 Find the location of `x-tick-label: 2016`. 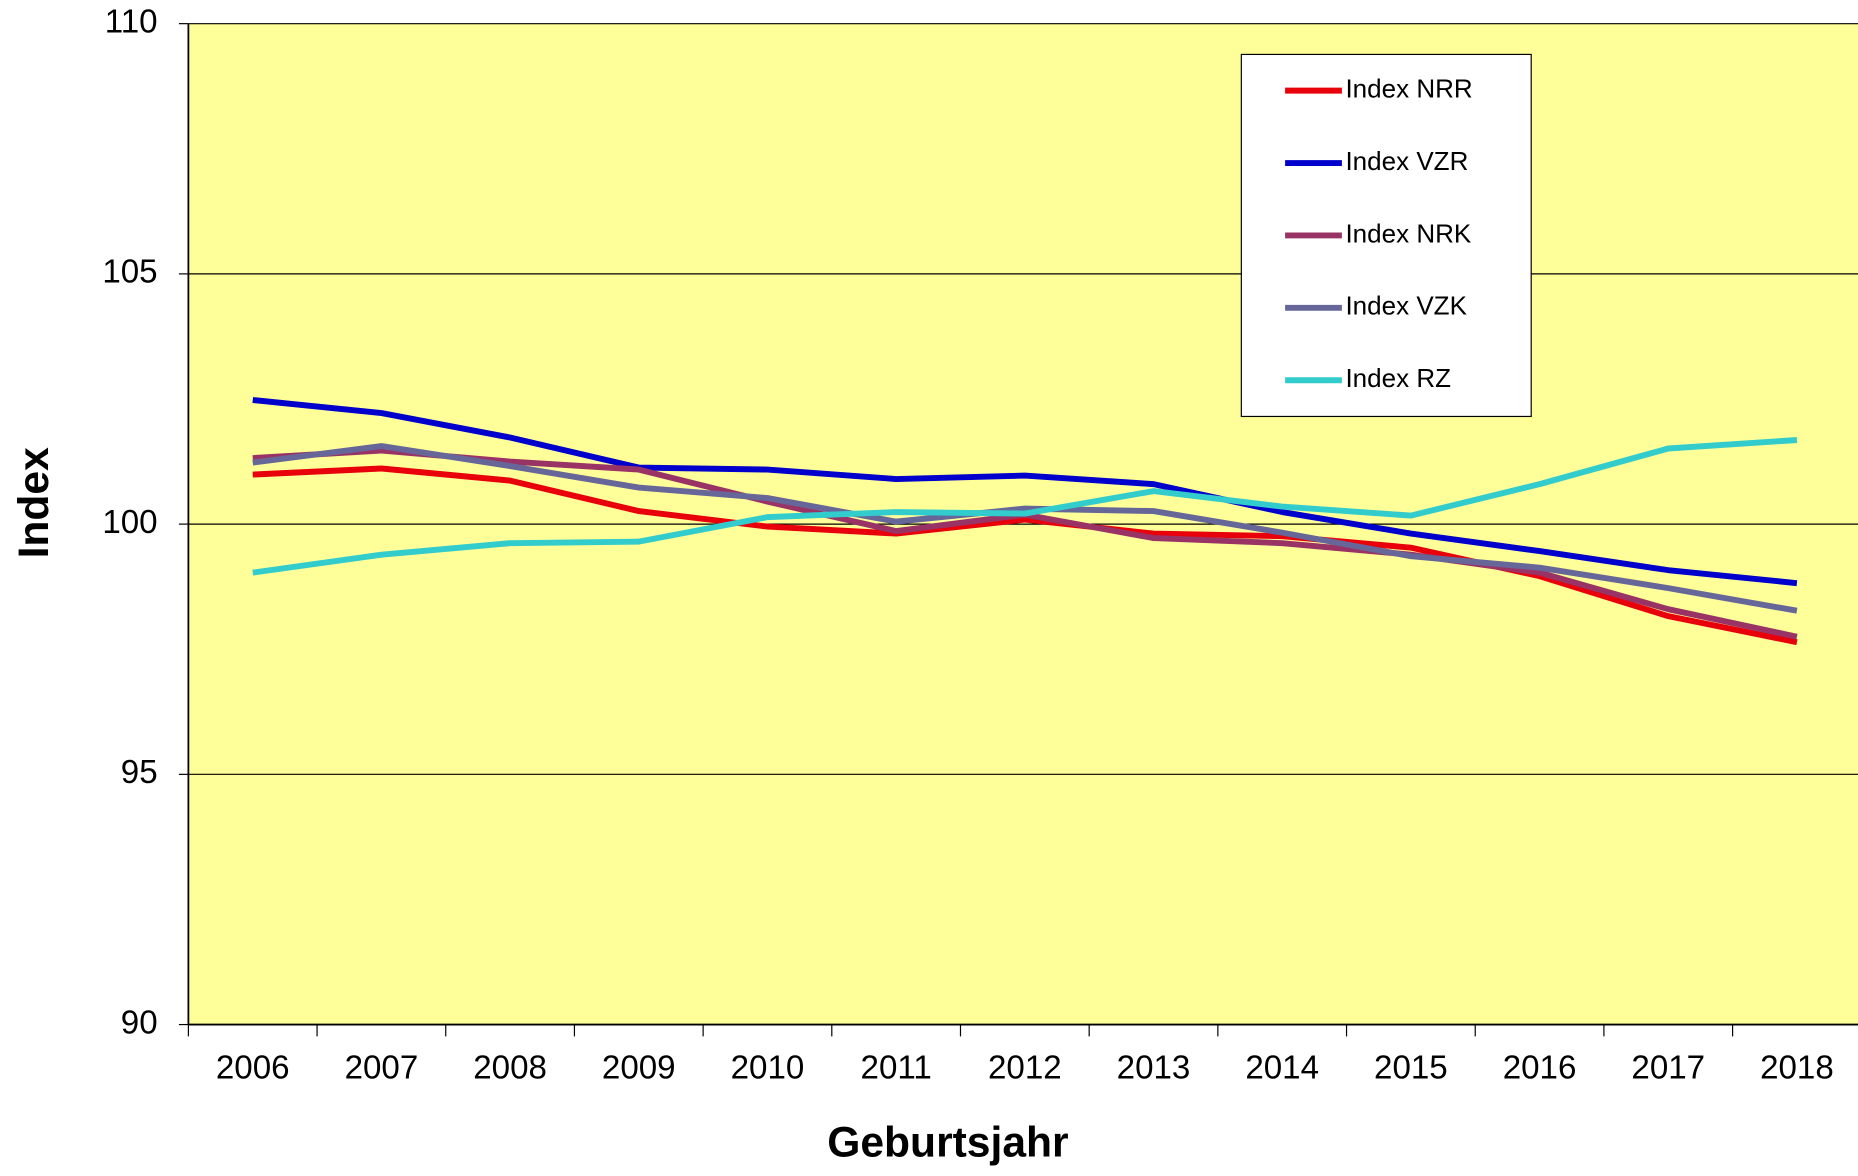

x-tick-label: 2016 is located at coordinates (1540, 1067).